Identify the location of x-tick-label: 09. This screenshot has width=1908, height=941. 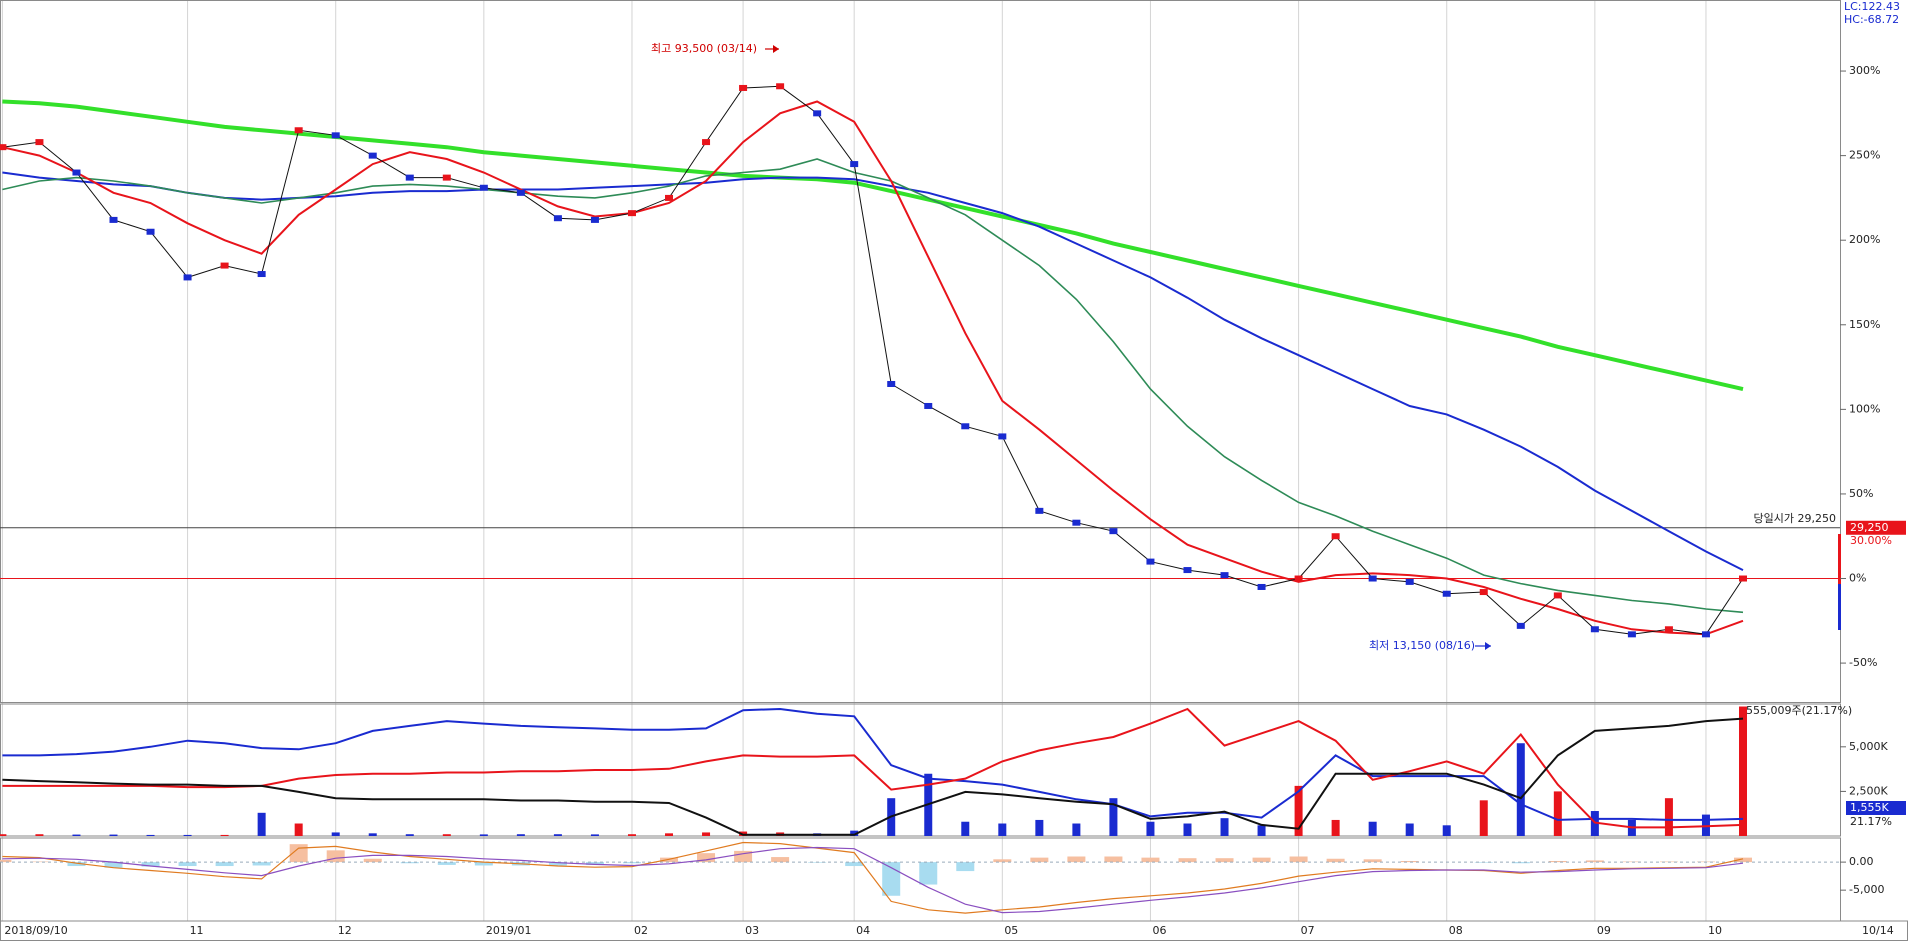
(1604, 930).